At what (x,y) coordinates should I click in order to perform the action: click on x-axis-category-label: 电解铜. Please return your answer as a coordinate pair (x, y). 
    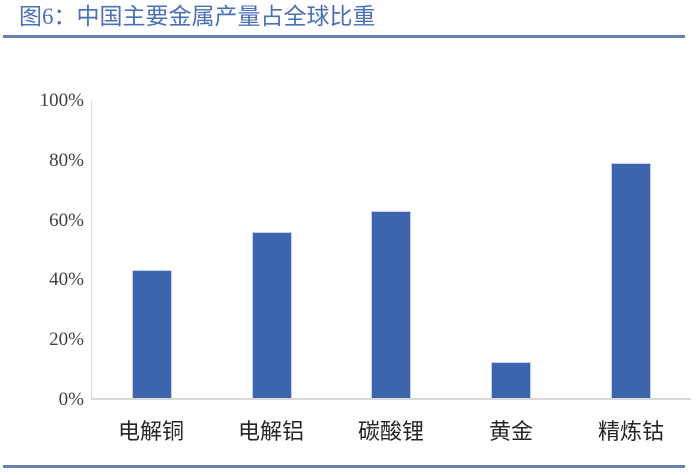
    Looking at the image, I should click on (150, 431).